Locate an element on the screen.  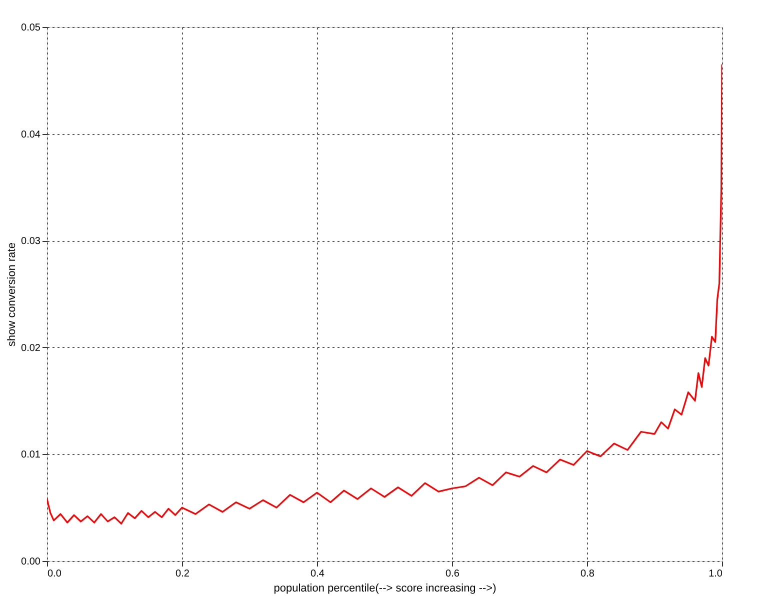
y-axis-title: show conversion rate is located at coordinates (12, 294).